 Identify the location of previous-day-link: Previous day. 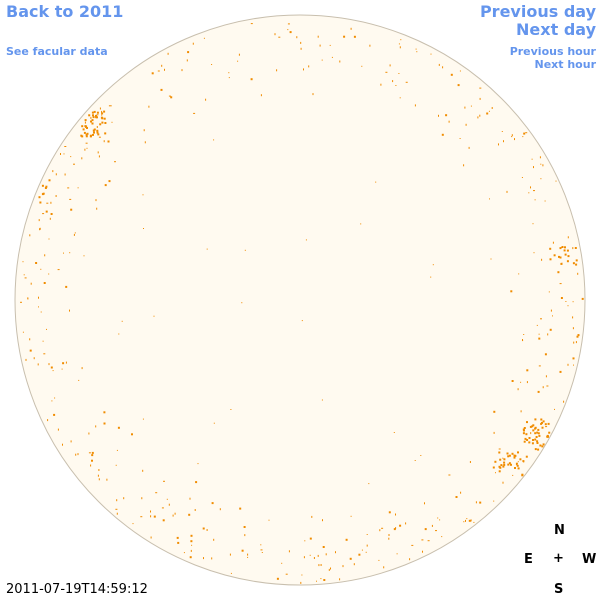
(537, 11).